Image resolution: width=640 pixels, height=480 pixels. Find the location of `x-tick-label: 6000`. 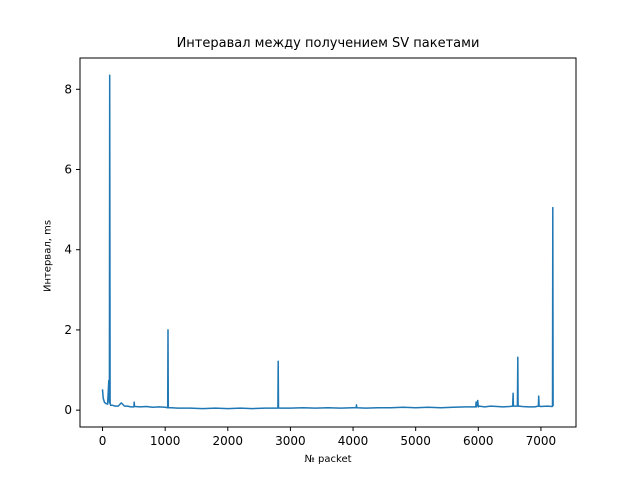

x-tick-label: 6000 is located at coordinates (478, 441).